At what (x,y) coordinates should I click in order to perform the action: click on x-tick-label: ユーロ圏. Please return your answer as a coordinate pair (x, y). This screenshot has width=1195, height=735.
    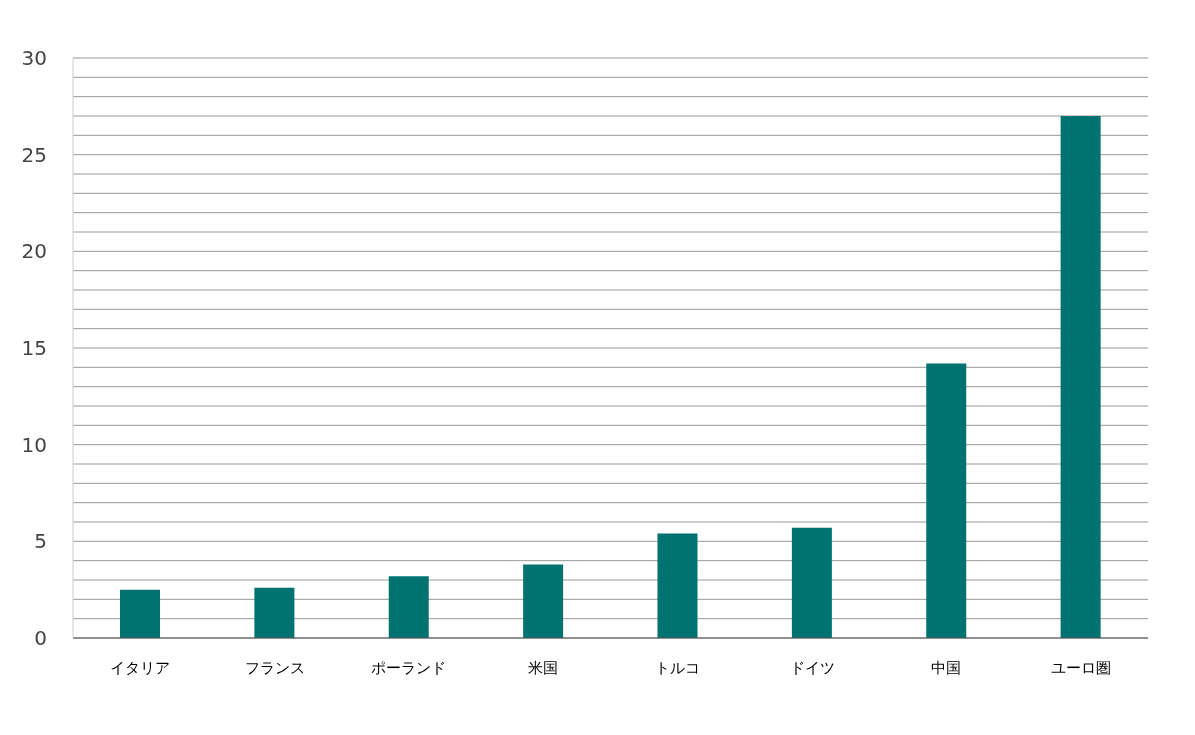
    Looking at the image, I should click on (1080, 667).